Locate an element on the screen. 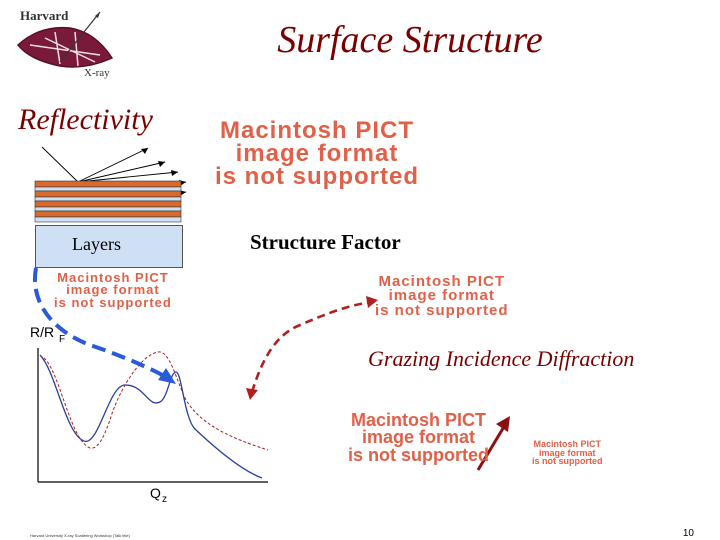  y-axis-sub: F is located at coordinates (62, 339).